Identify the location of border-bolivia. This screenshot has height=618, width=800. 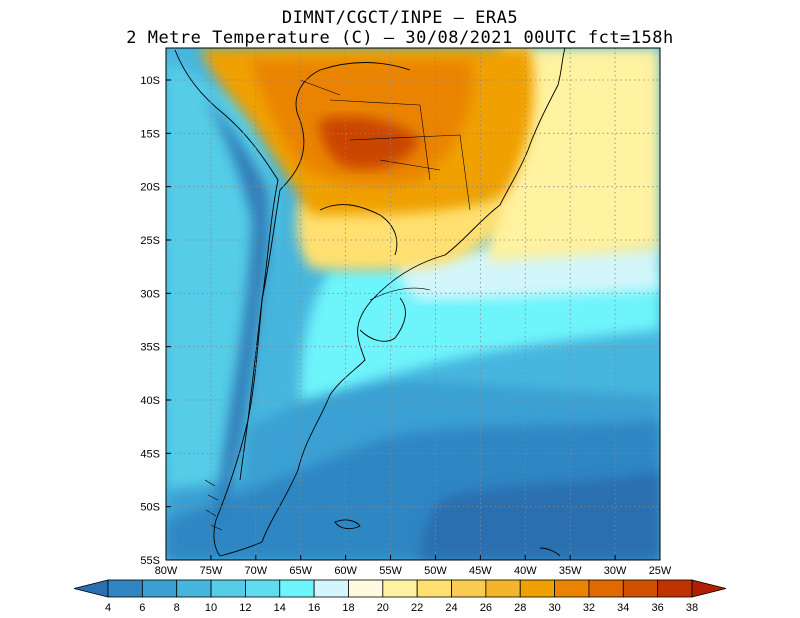
(345, 126).